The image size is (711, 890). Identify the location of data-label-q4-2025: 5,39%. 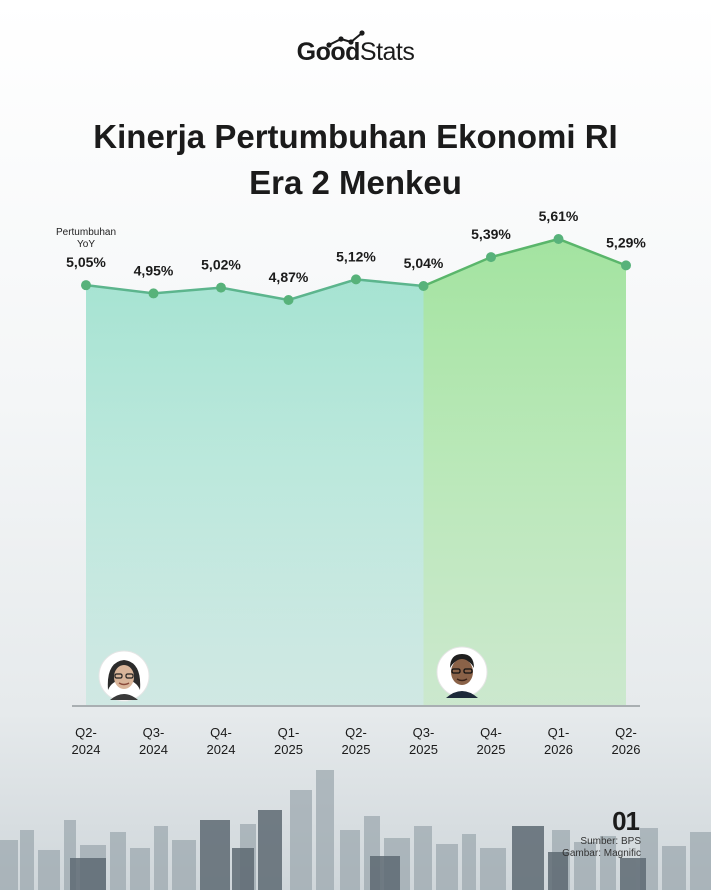
(491, 234).